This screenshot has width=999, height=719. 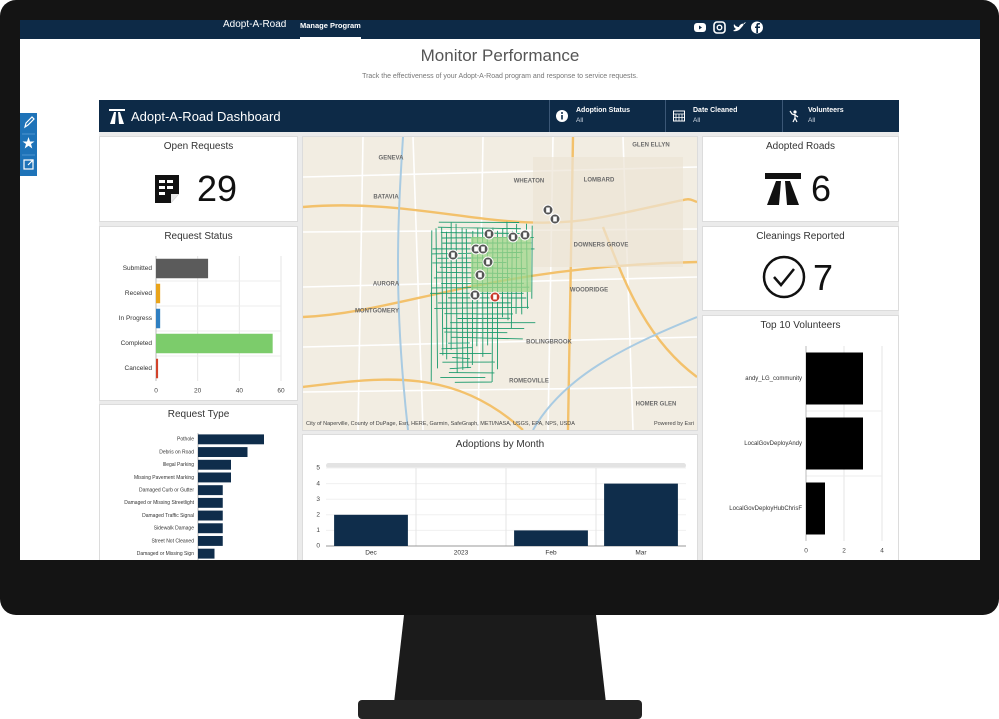 I want to click on y-tick-label: Damaged or Missing Sign, so click(x=165, y=554).